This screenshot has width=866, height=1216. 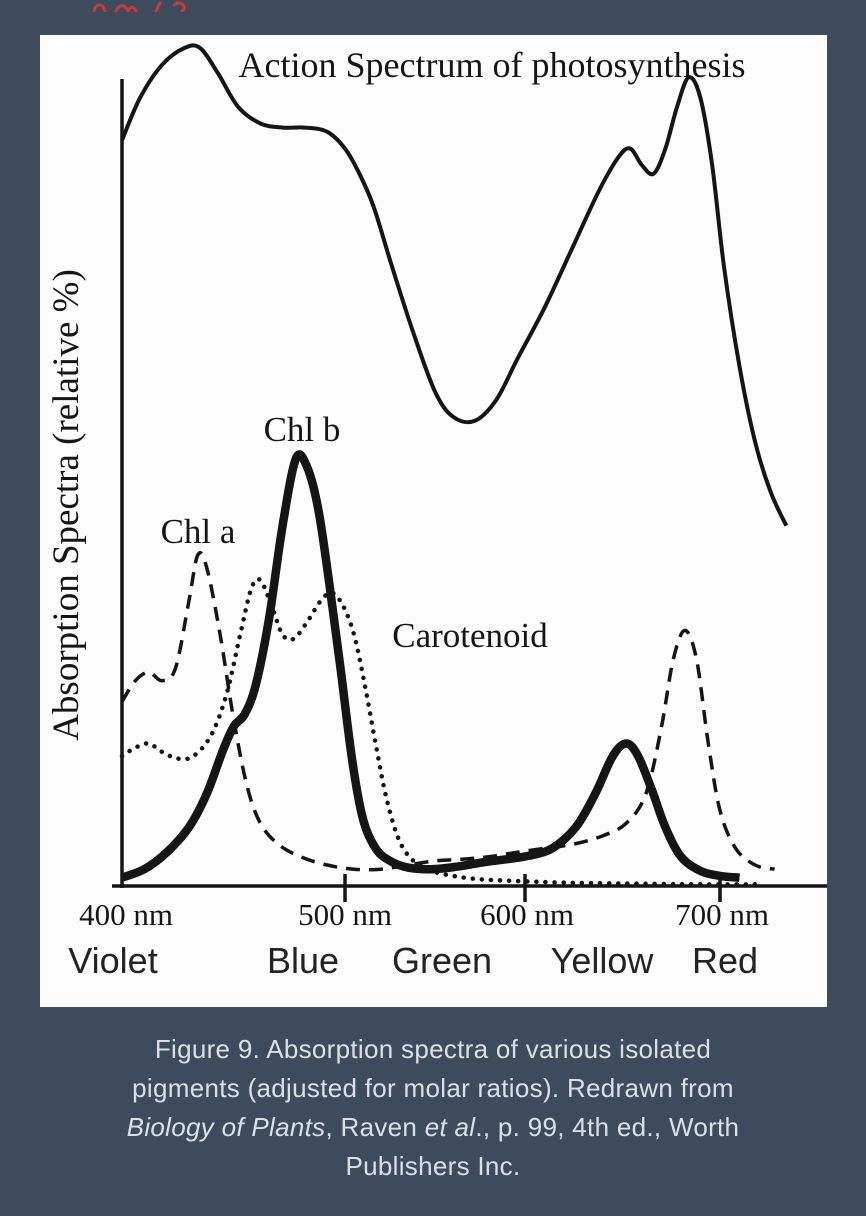 I want to click on chart-title: Action Spectrum of photosynthesis, so click(x=492, y=65).